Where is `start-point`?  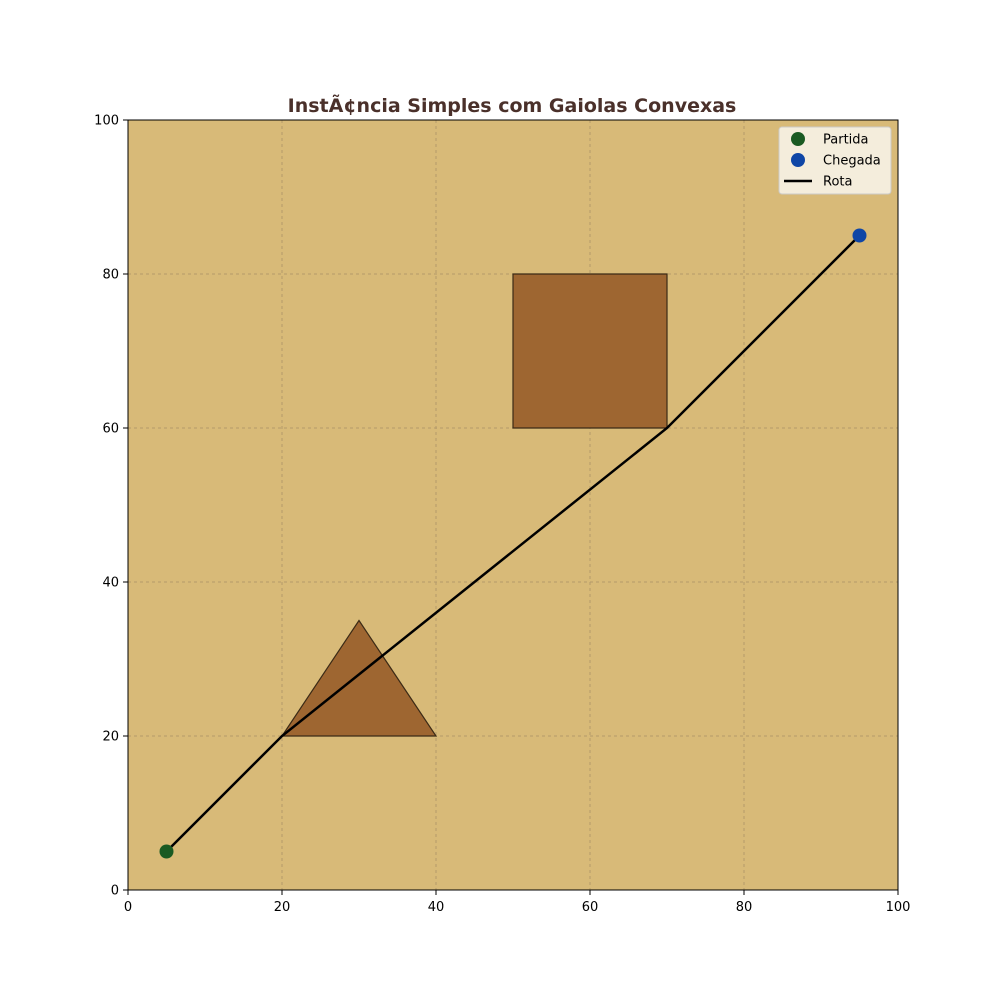 start-point is located at coordinates (166, 851).